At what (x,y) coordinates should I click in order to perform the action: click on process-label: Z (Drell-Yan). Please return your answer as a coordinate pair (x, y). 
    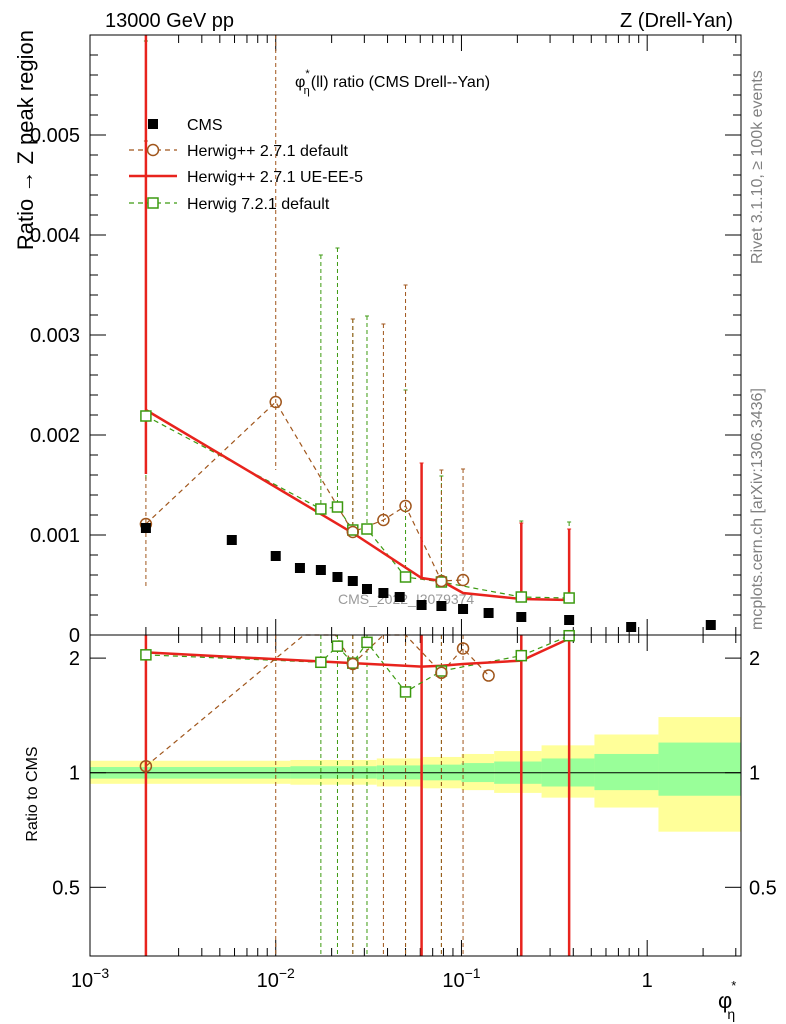
    Looking at the image, I should click on (676, 21).